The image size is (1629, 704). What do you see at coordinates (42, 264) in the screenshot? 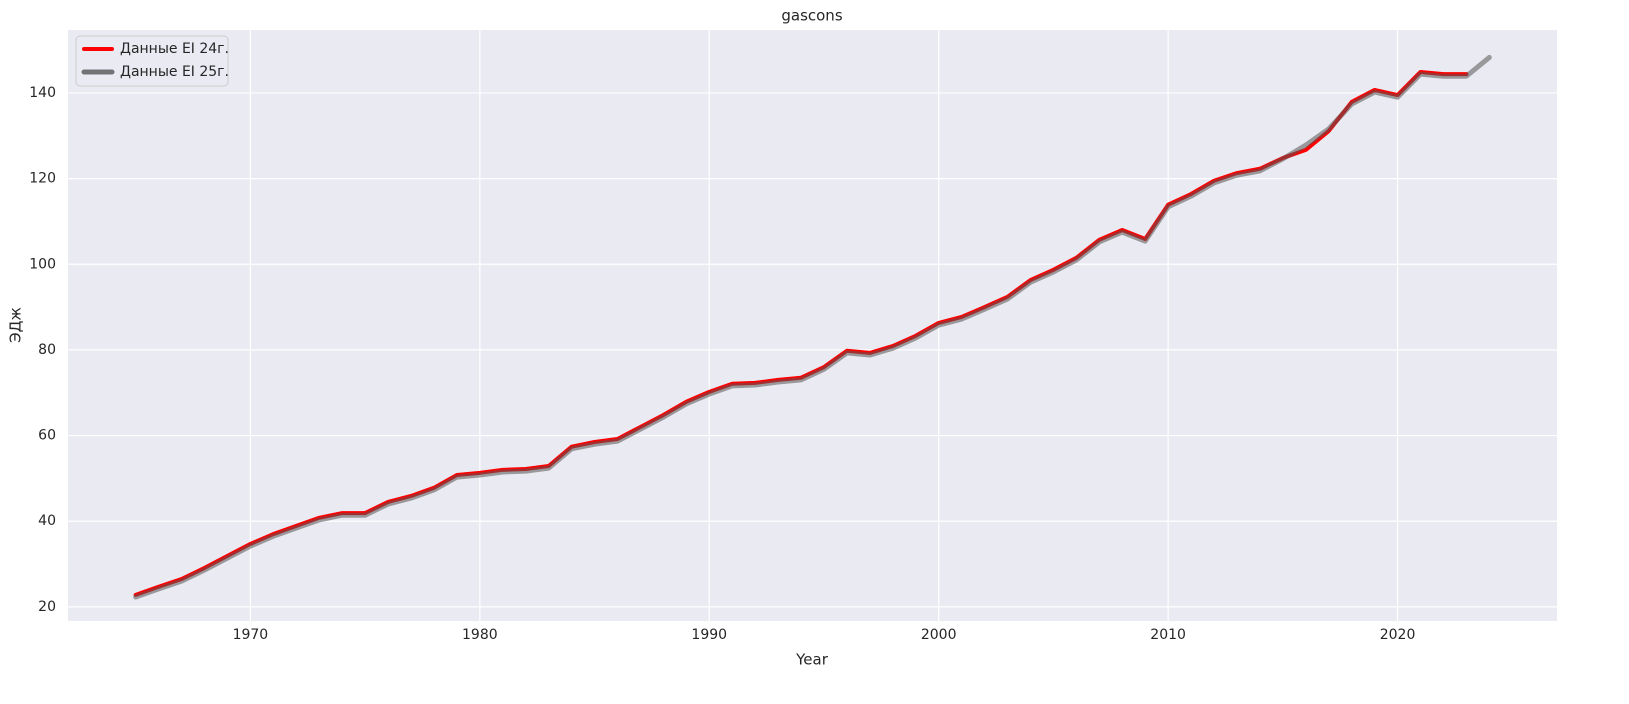
I see `y-tick-label: 100` at bounding box center [42, 264].